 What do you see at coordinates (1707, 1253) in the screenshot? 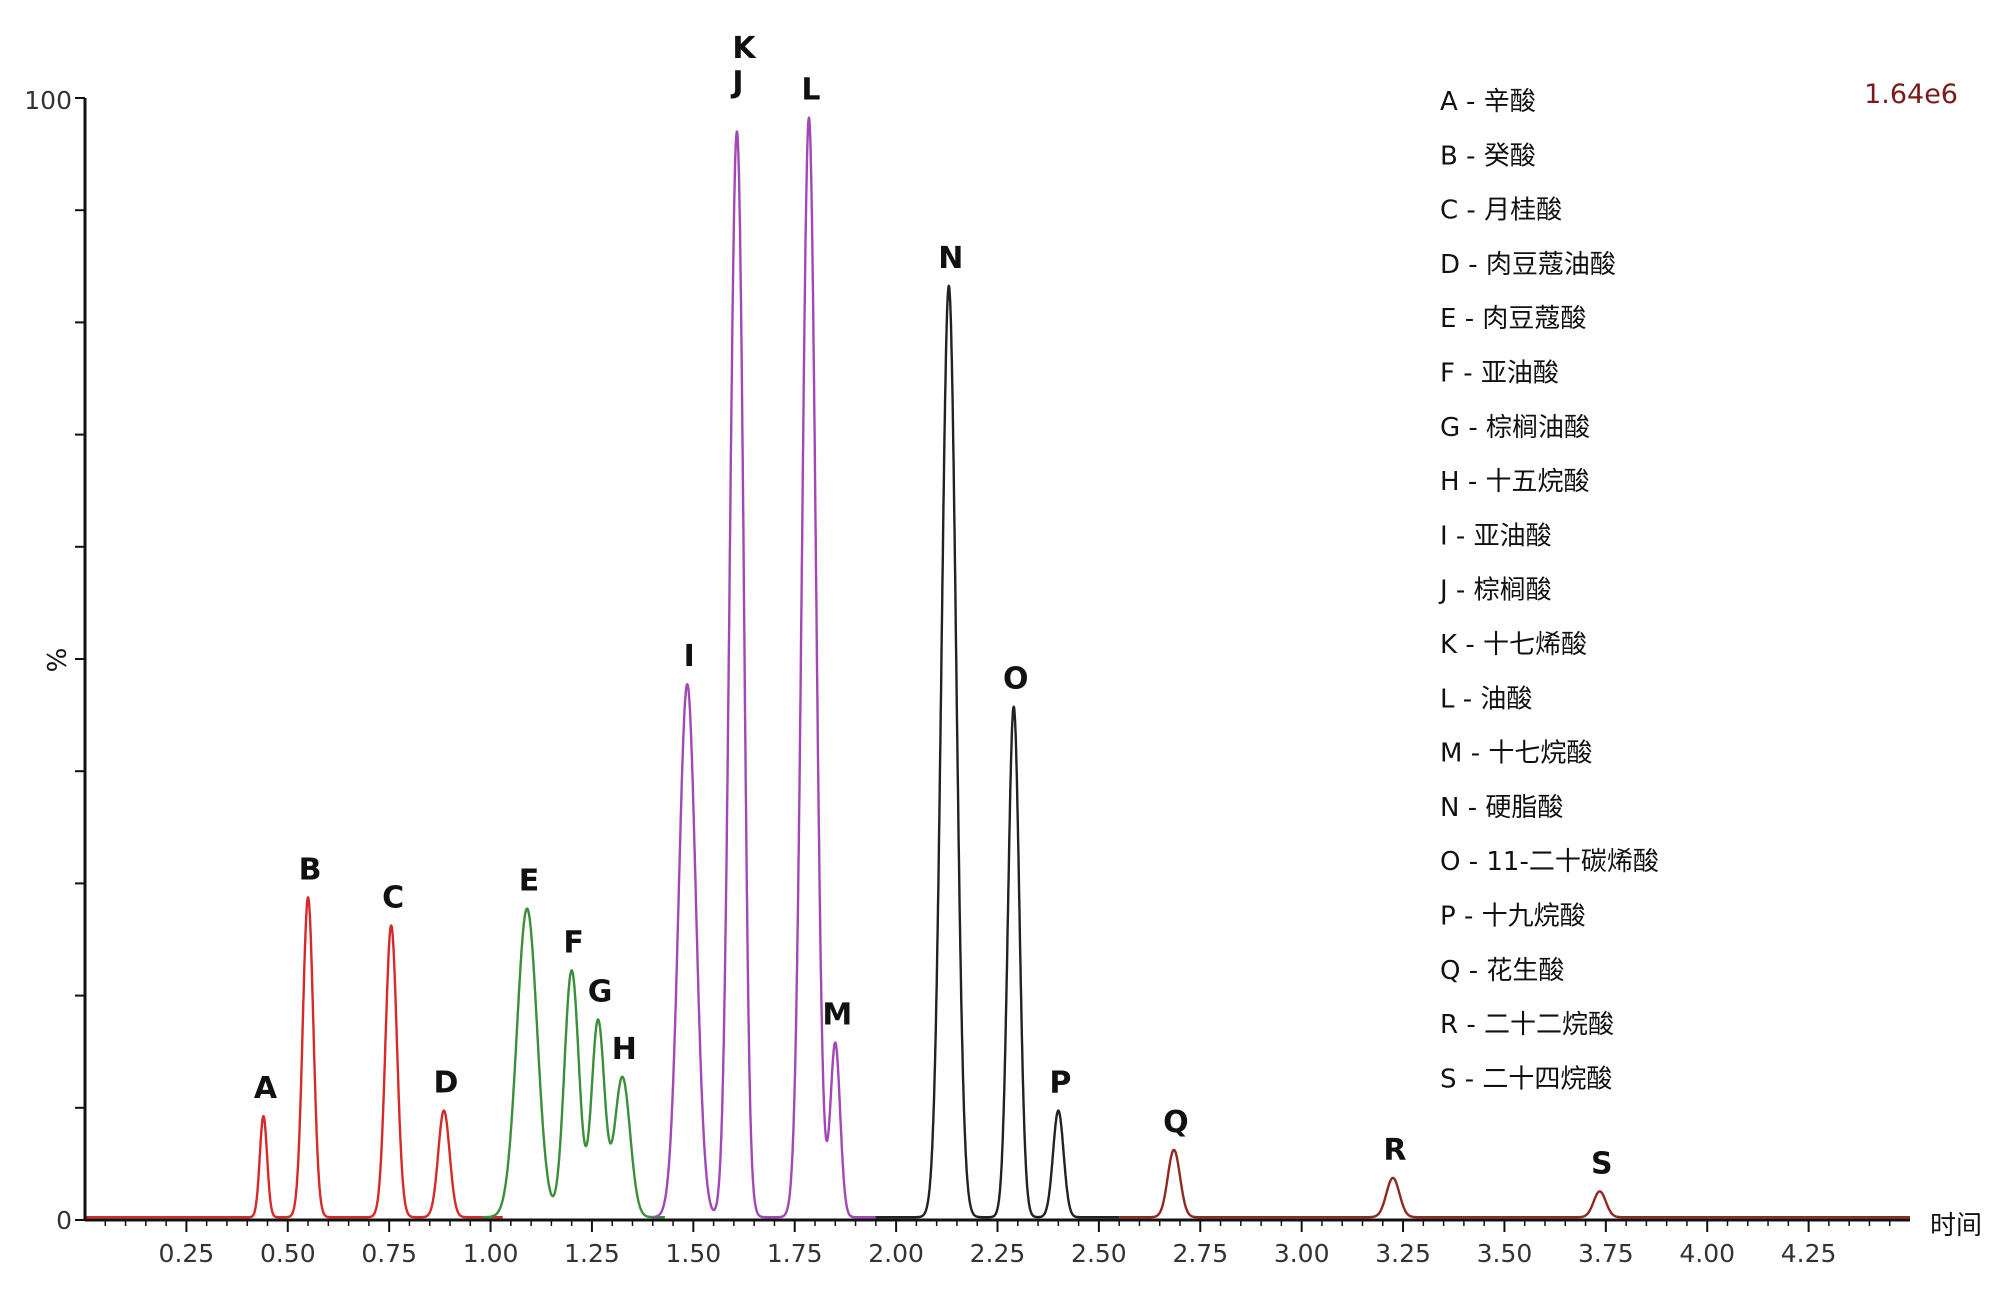
I see `x-tick-label-15: 4.00` at bounding box center [1707, 1253].